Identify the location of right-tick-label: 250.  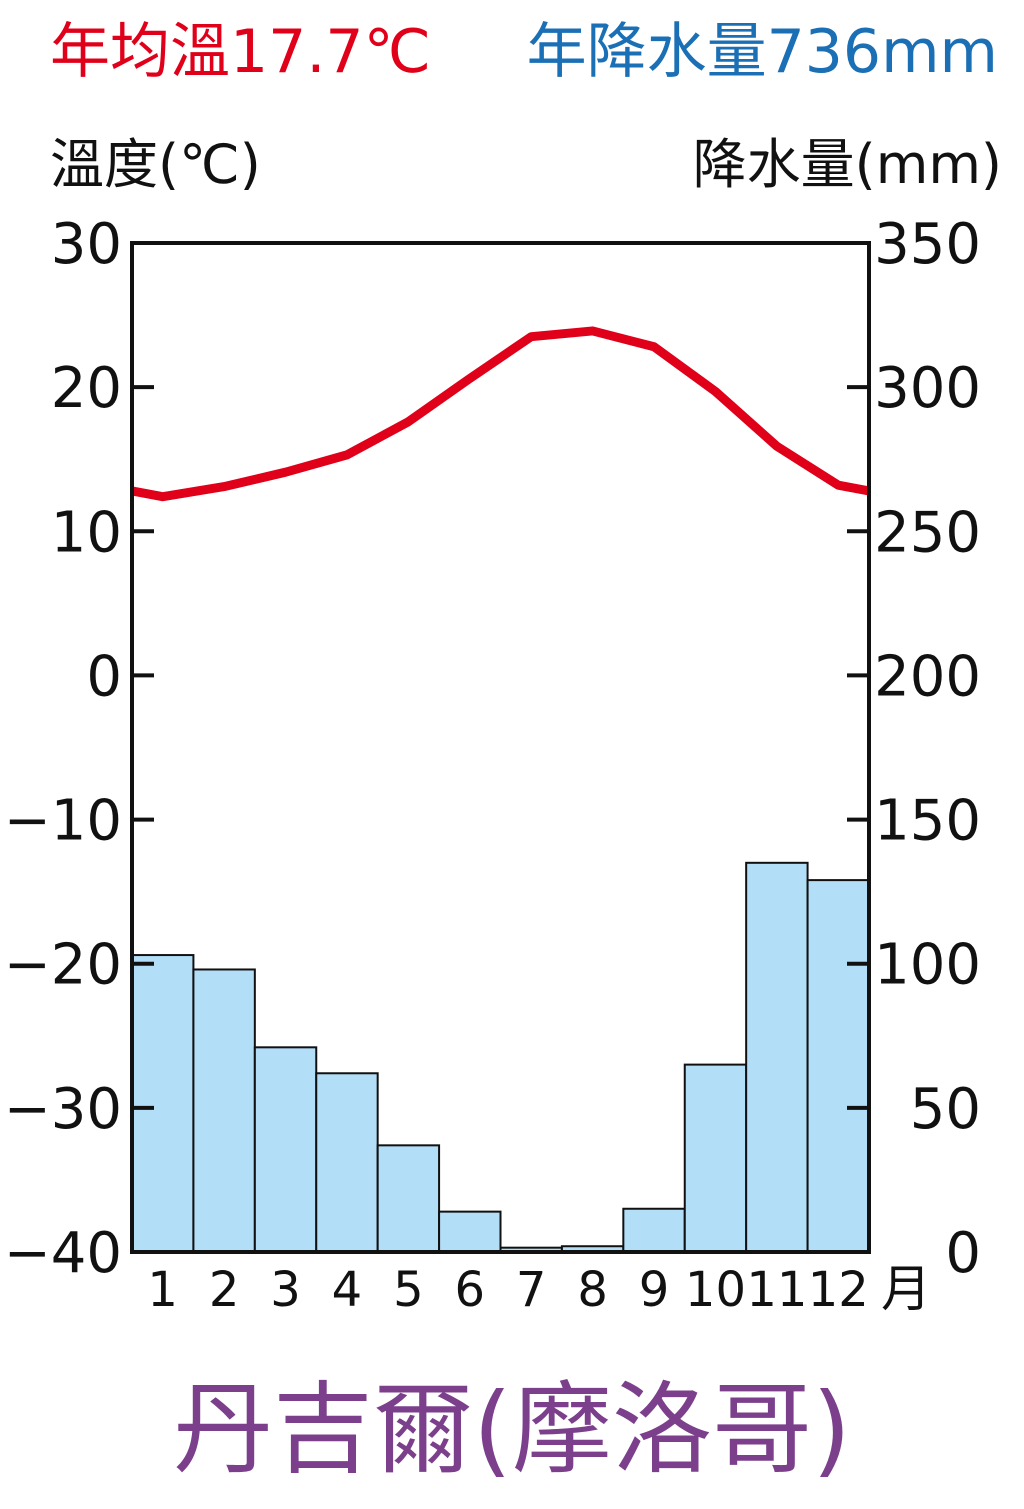
(927, 532).